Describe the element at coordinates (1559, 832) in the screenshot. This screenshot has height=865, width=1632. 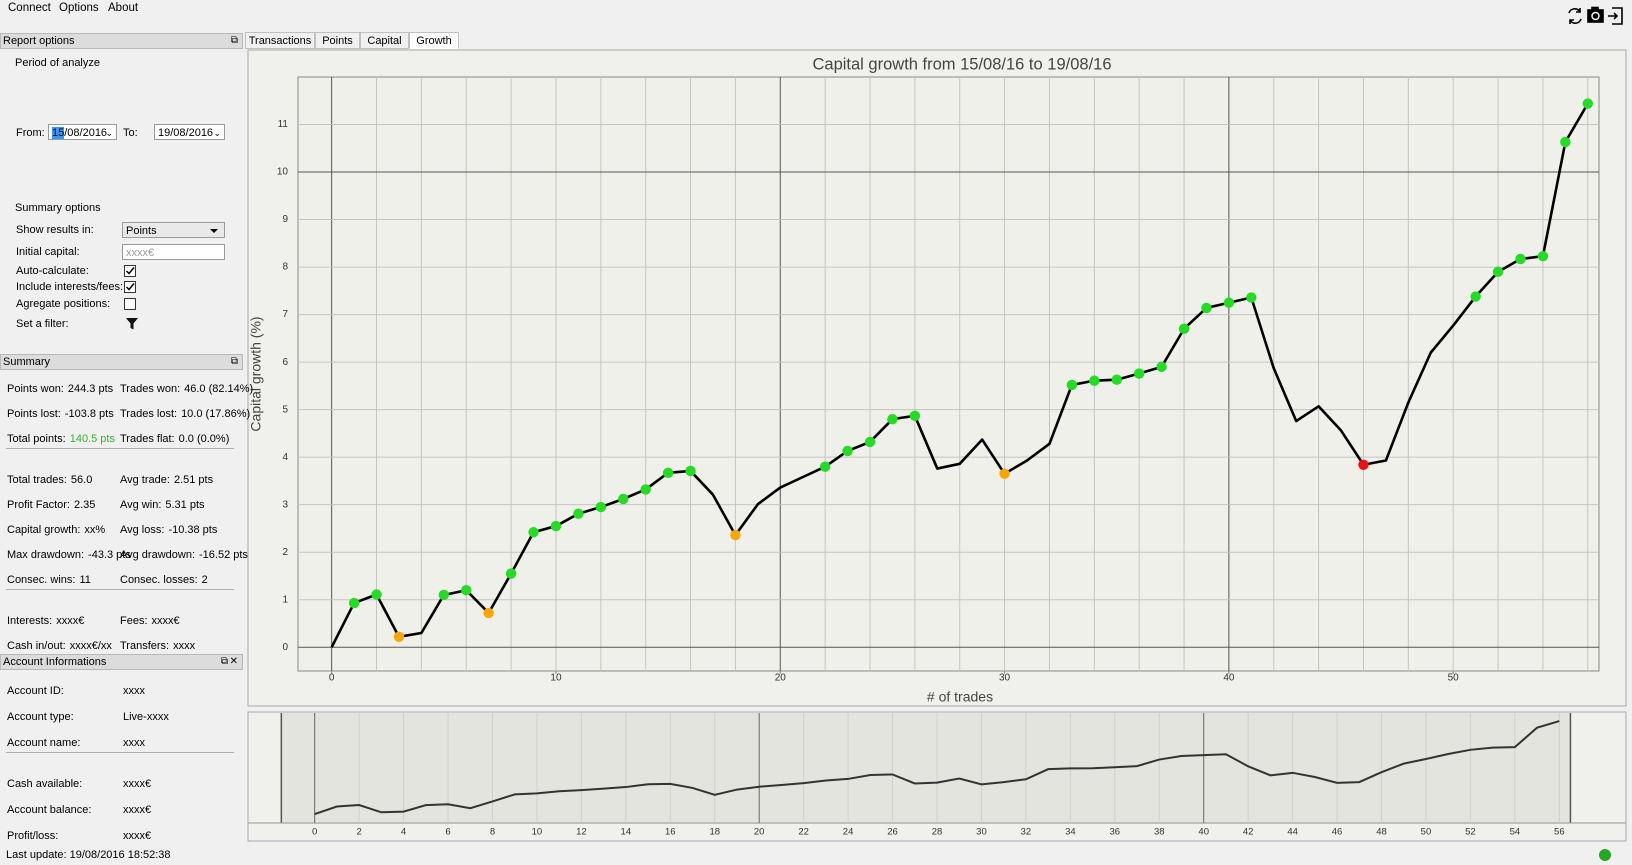
I see `x-tick-label: 56` at that location.